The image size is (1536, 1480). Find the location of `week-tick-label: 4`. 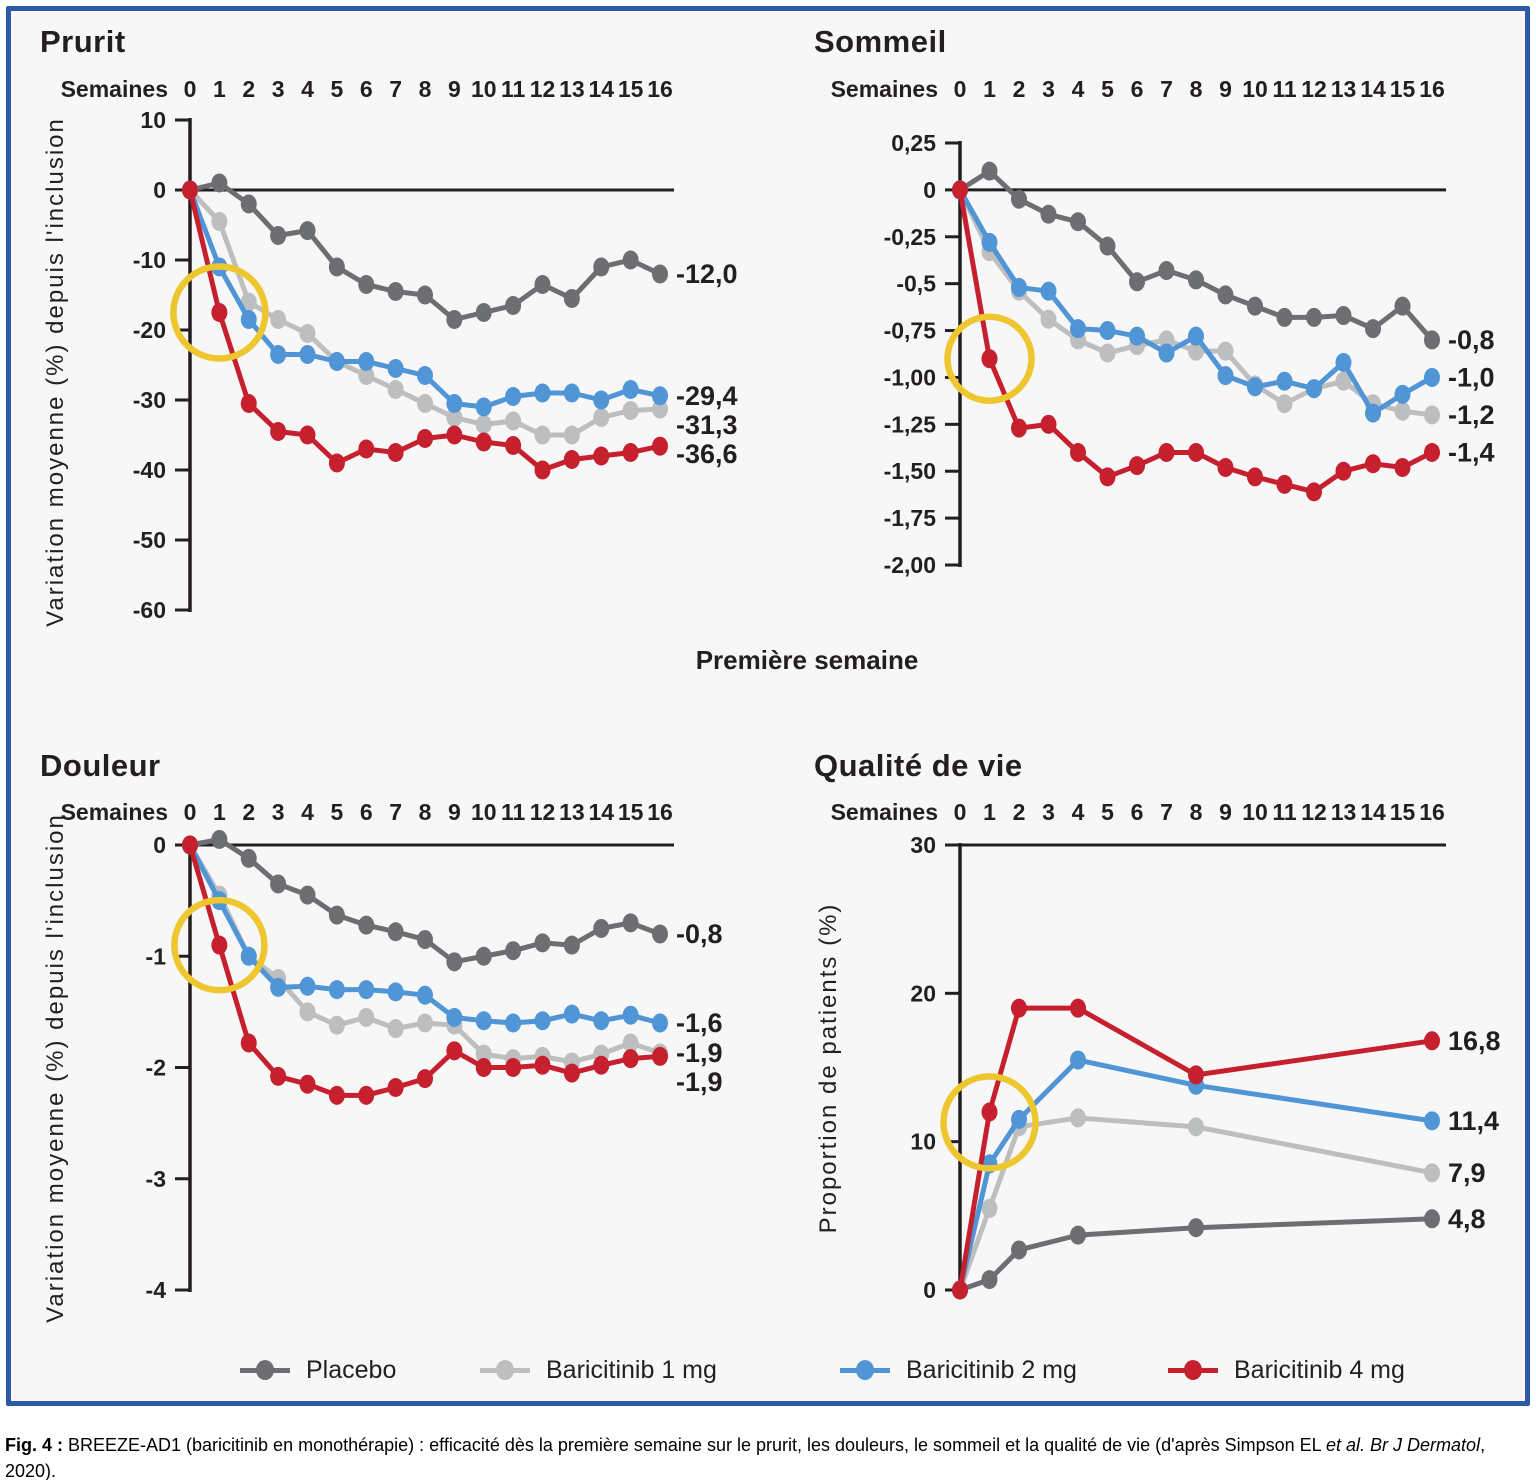

week-tick-label: 4 is located at coordinates (1078, 812).